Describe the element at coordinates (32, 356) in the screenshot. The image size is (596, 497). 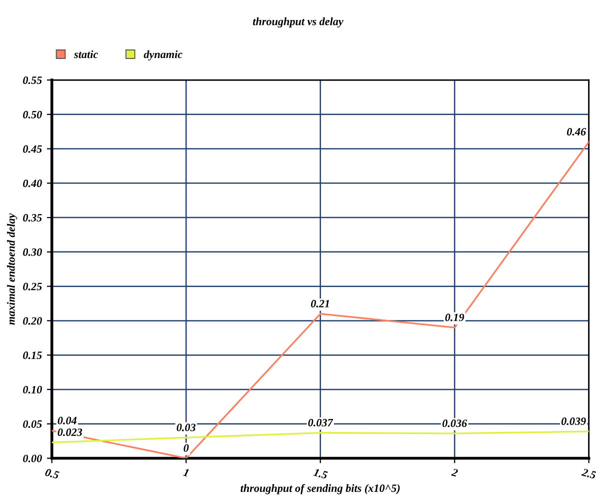
I see `y-tick-label: 0.15` at that location.